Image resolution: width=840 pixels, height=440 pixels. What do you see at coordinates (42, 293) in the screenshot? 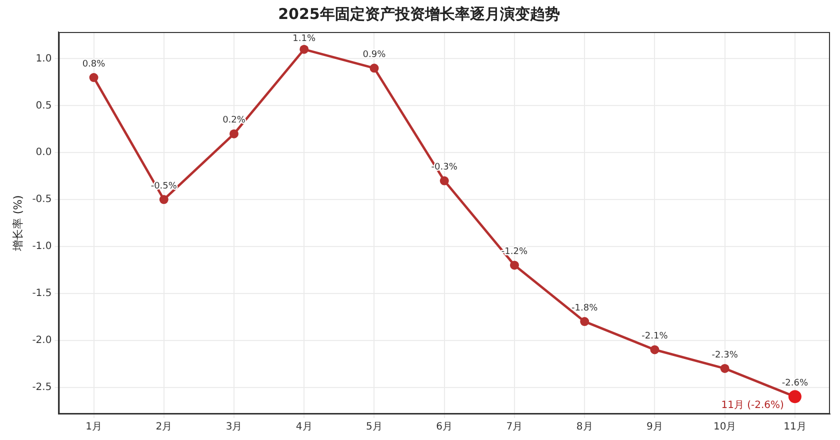
I see `y-tick-label: -1.5` at bounding box center [42, 293].